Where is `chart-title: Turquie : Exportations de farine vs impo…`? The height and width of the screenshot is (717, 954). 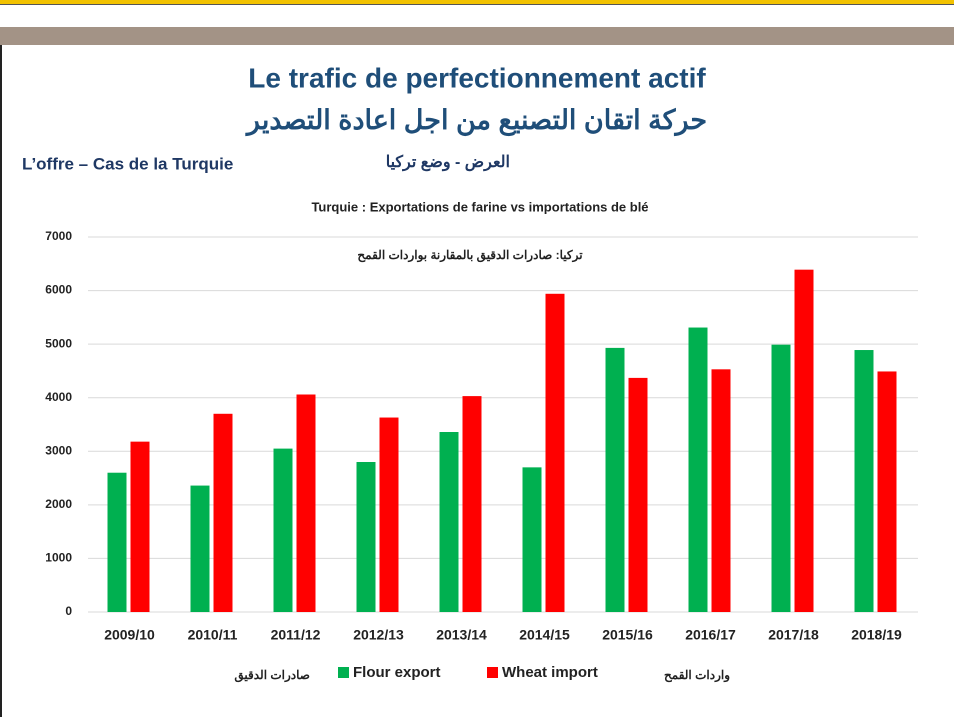 chart-title: Turquie : Exportations de farine vs impo… is located at coordinates (479, 206).